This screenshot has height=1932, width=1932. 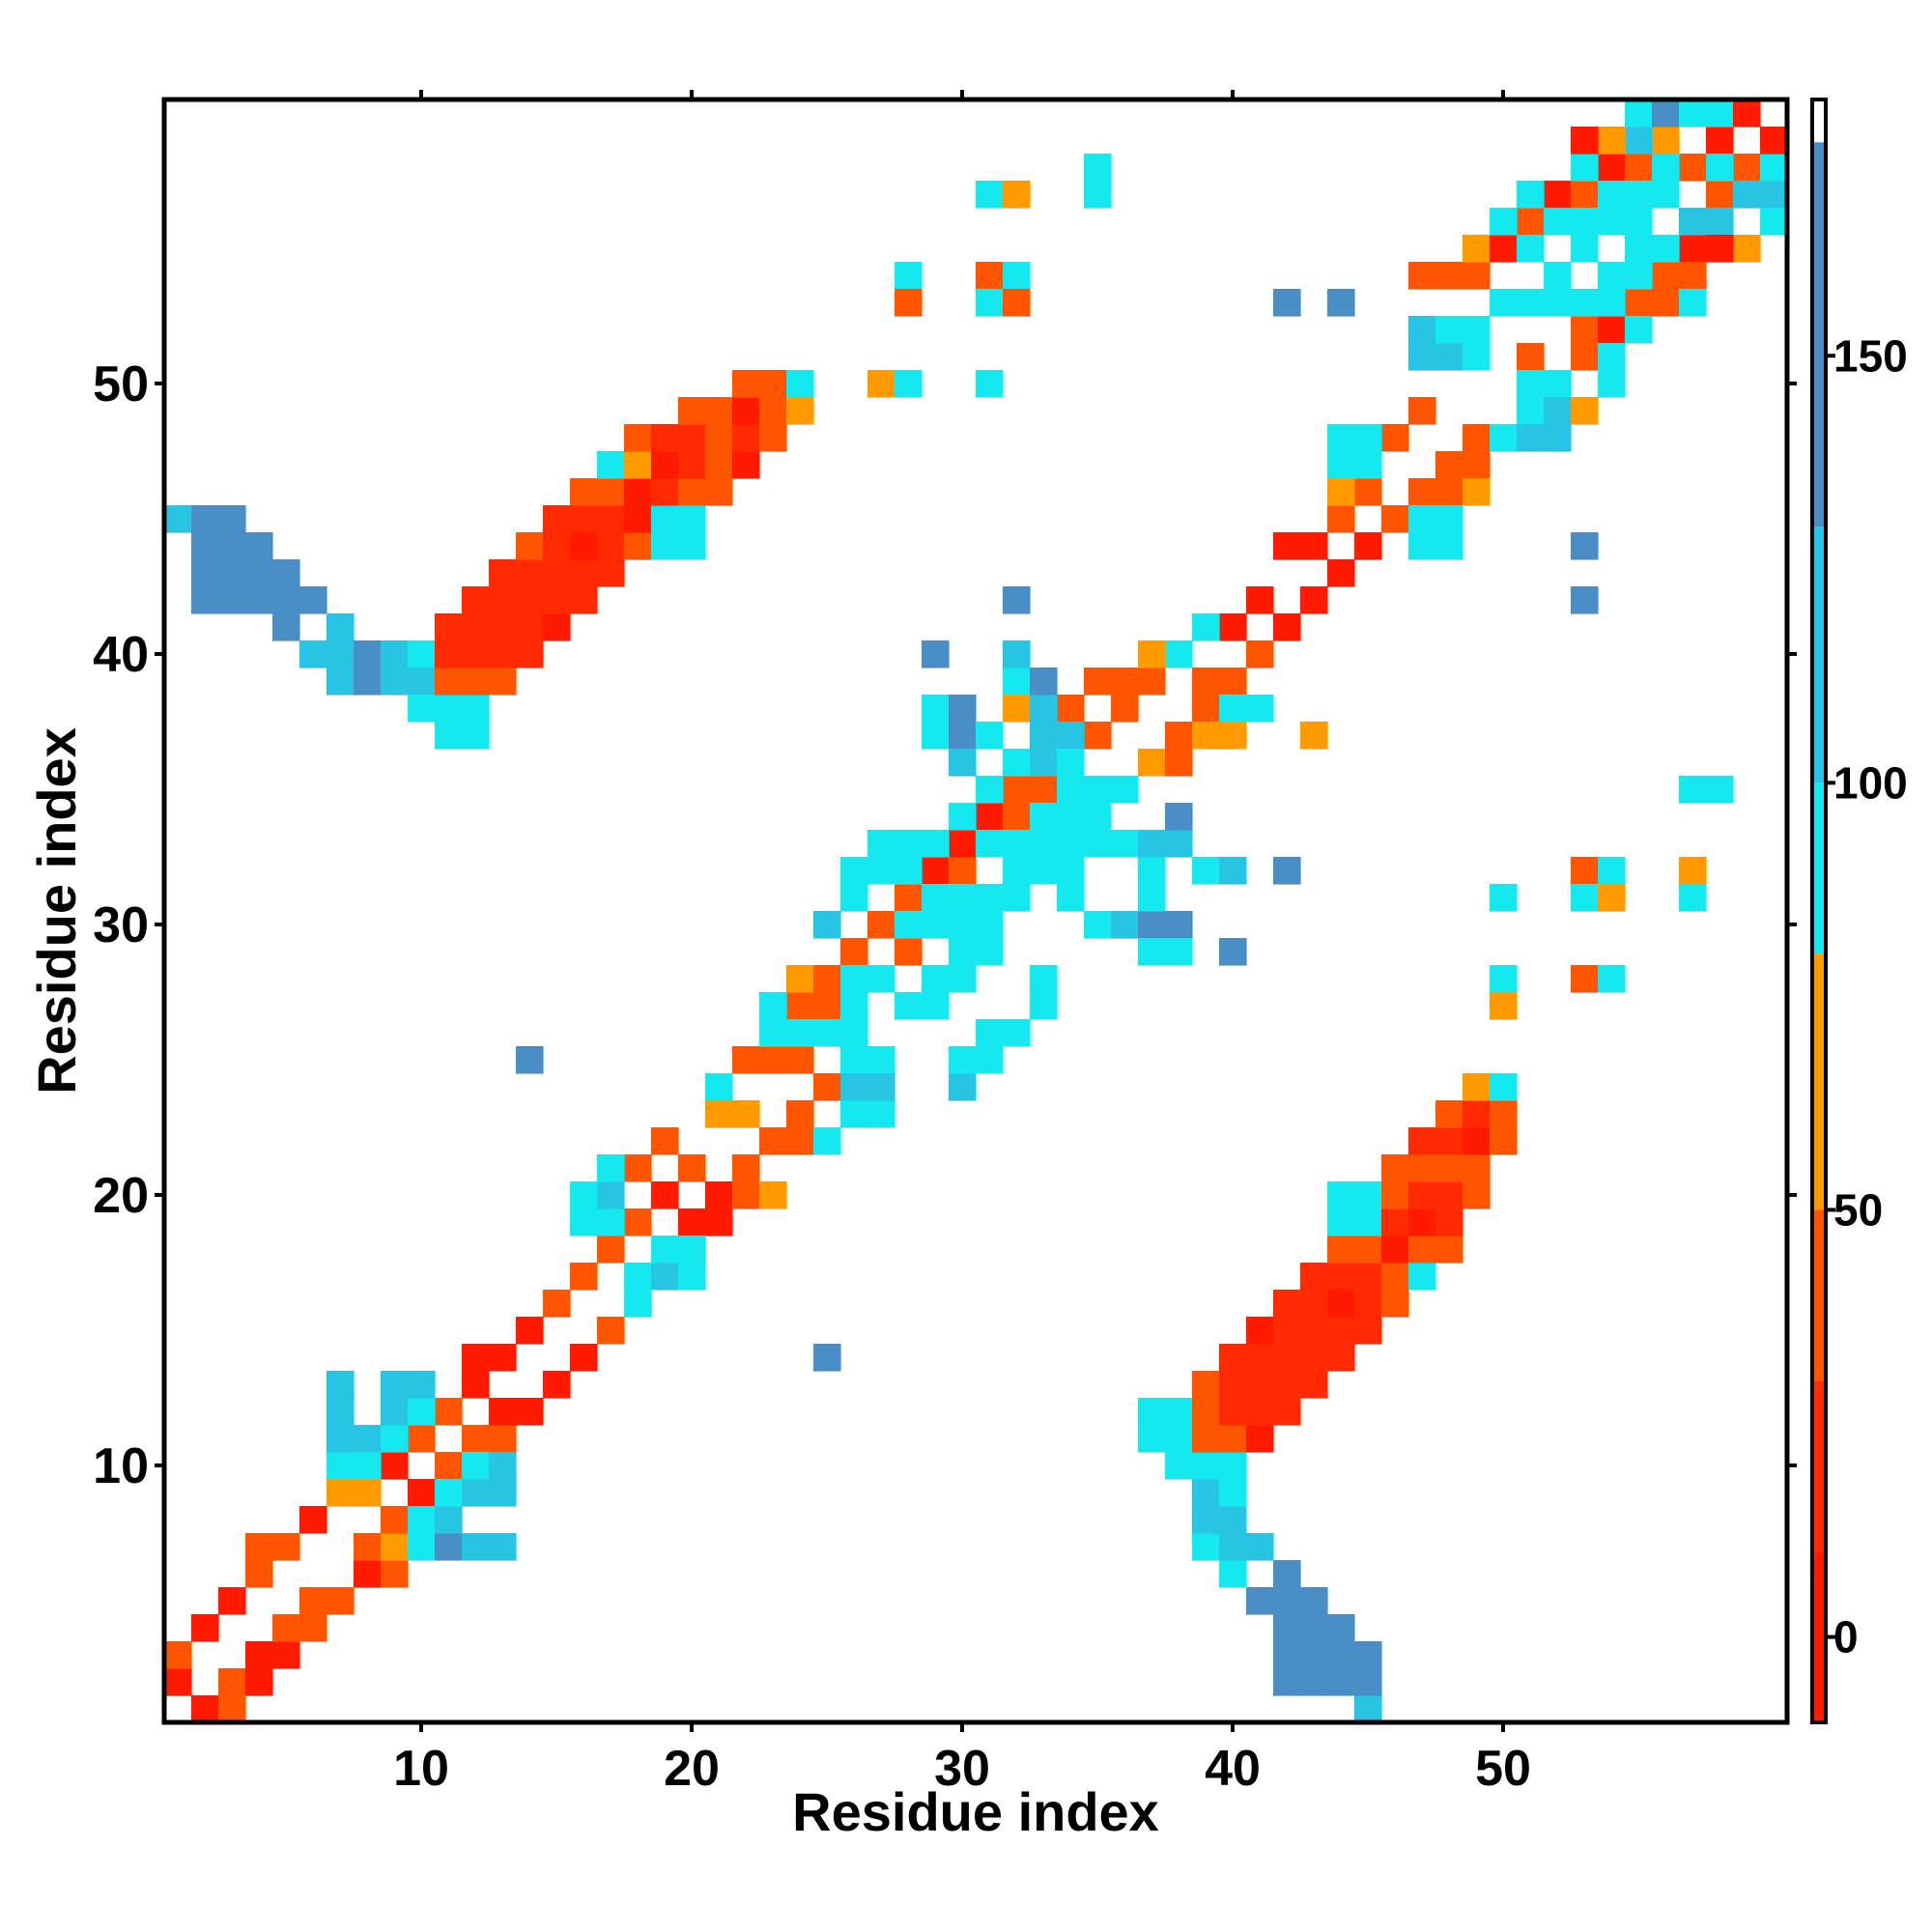 I want to click on colorbar-band, so click(x=1819, y=121).